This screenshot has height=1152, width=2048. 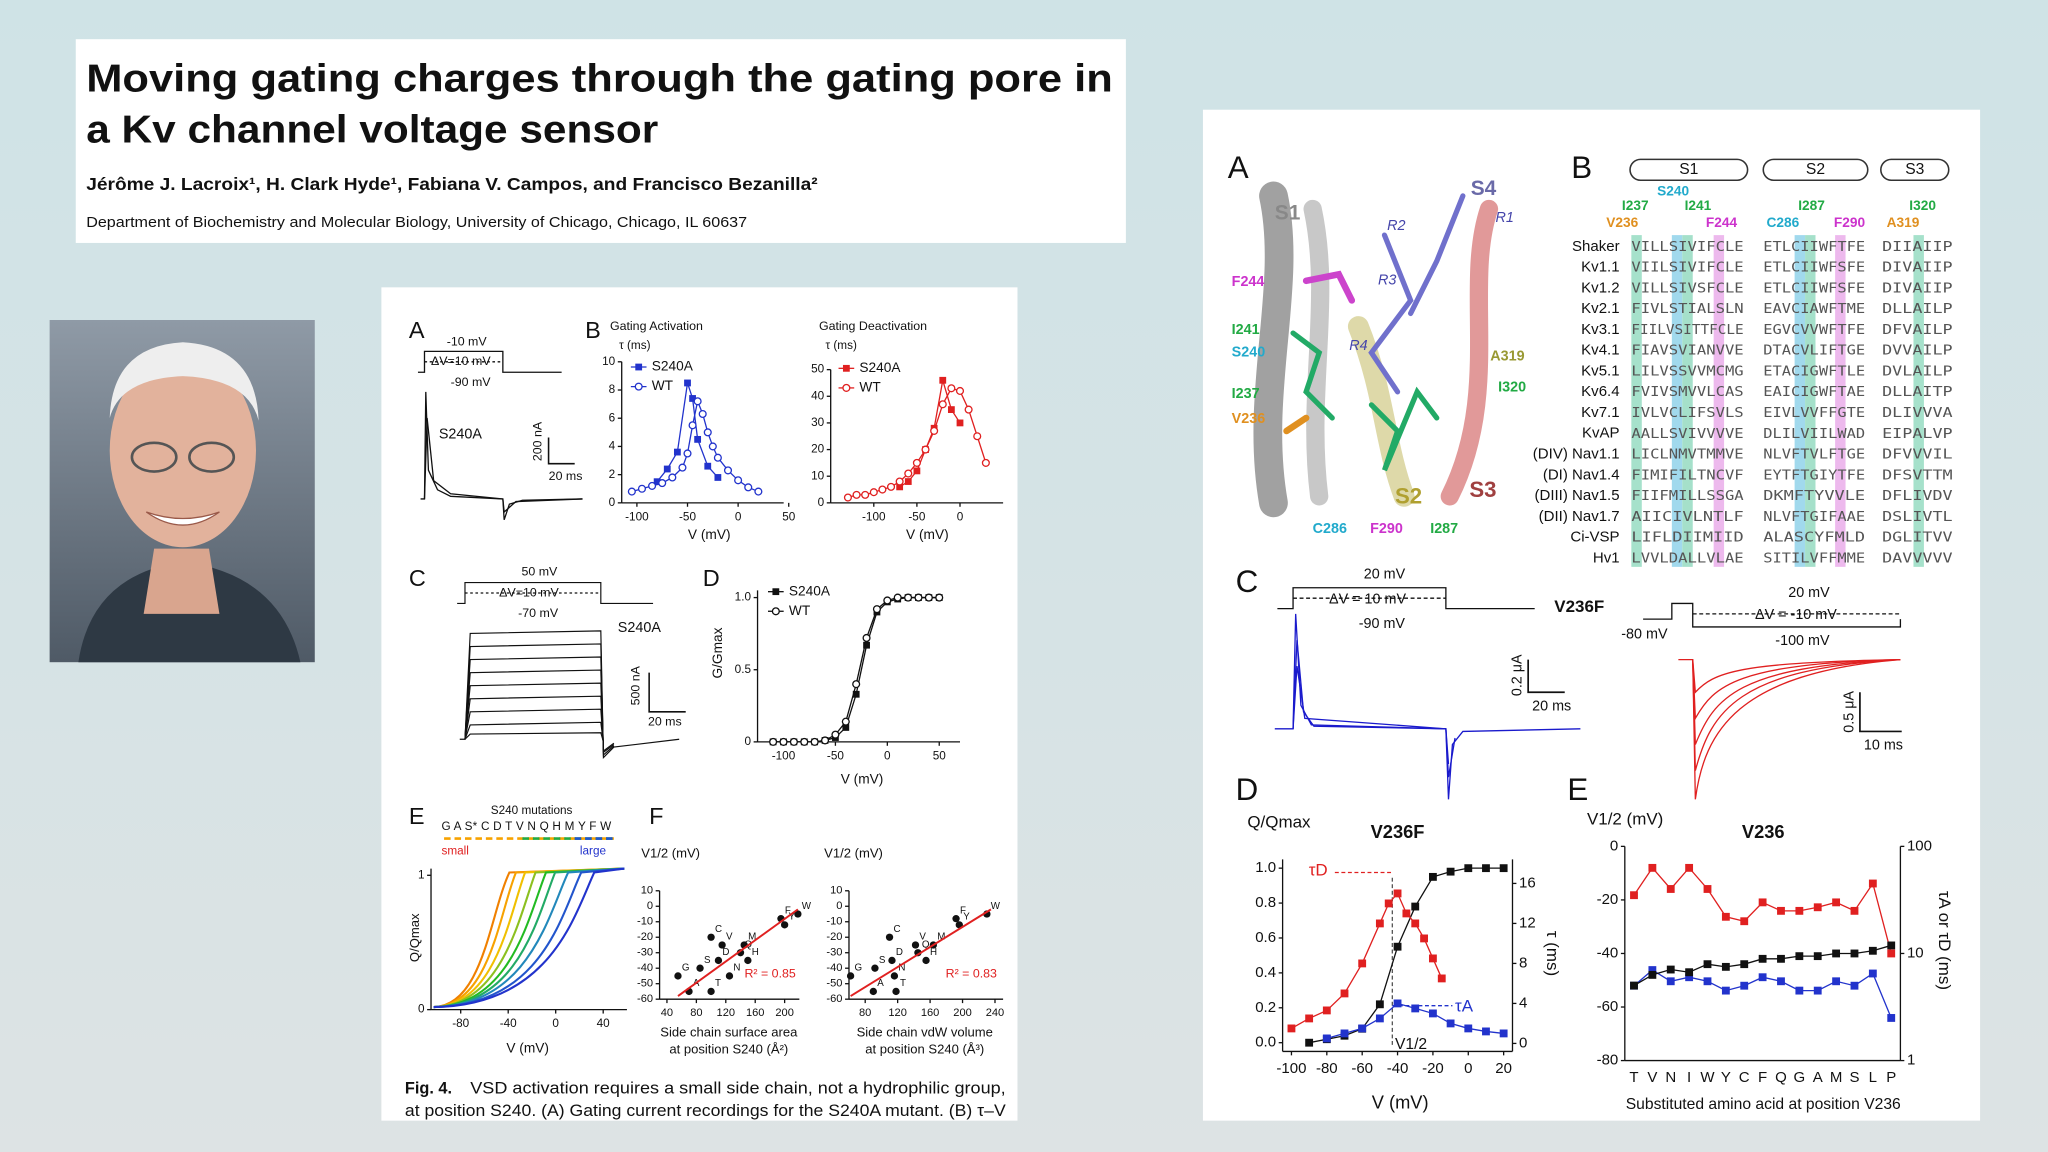 I want to click on protocol-label: -90 mV, so click(x=471, y=382).